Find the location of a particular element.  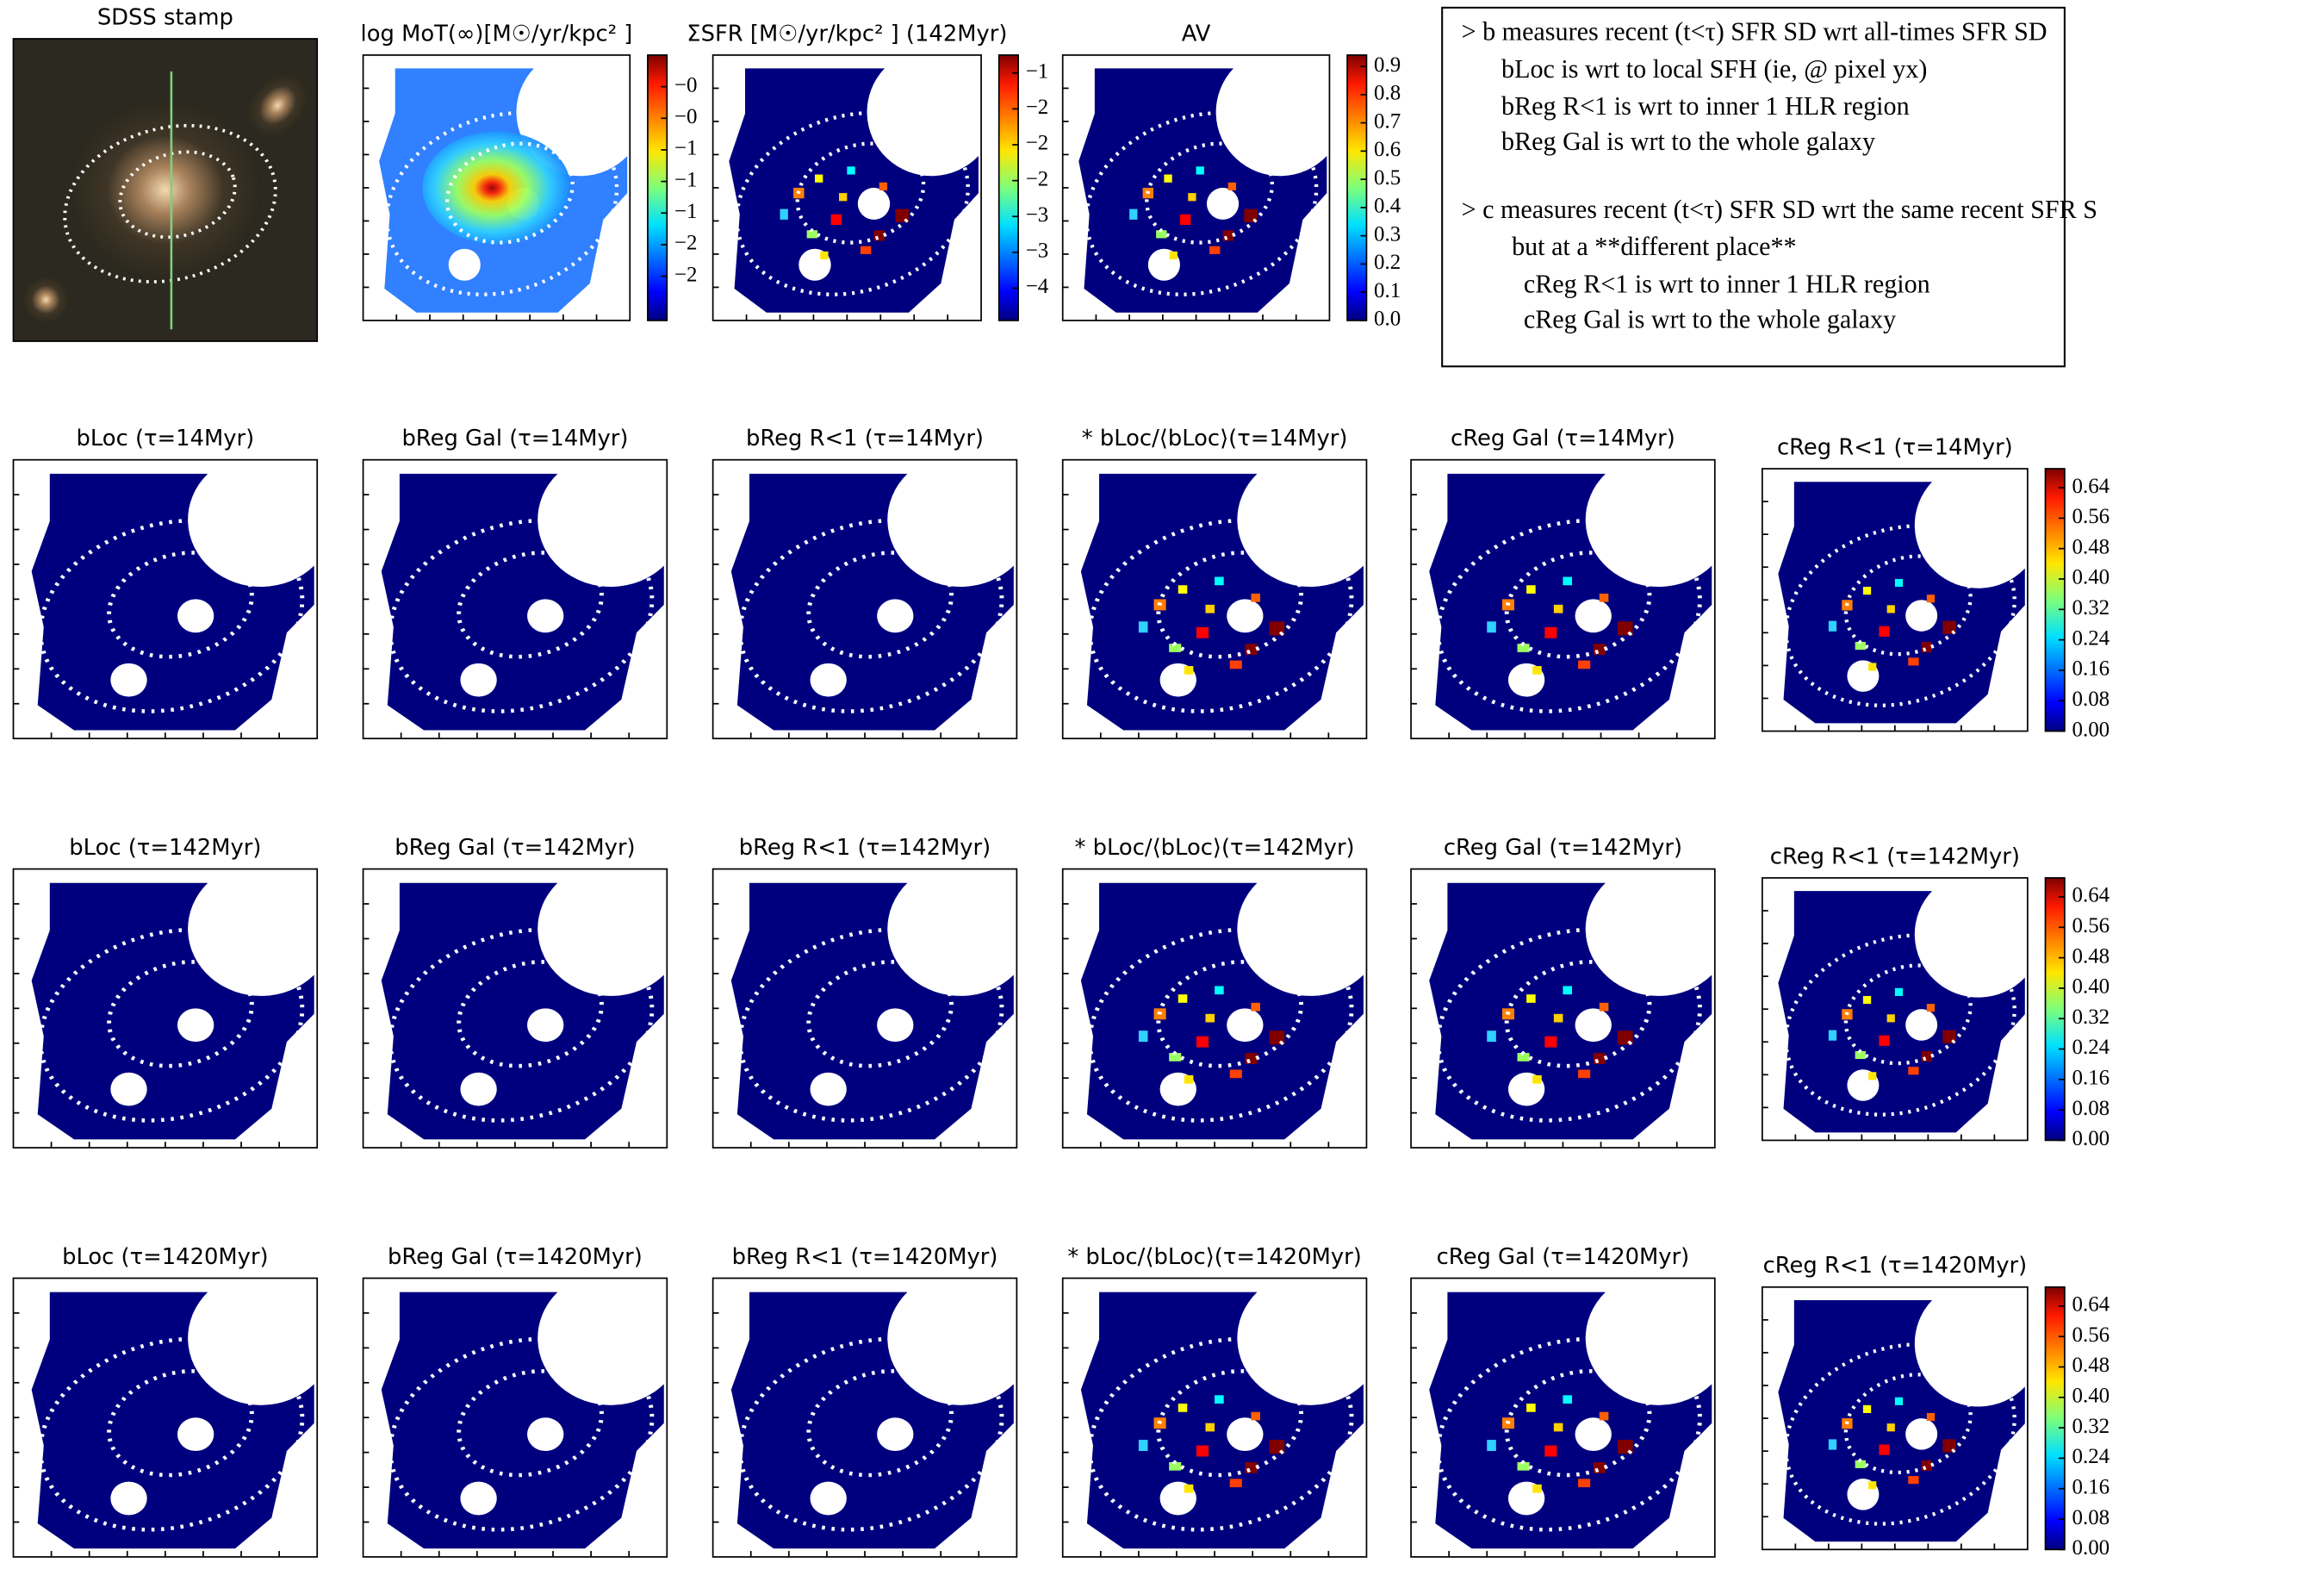

panel-title: bLoc (τ=1420Myr) is located at coordinates (165, 1257).